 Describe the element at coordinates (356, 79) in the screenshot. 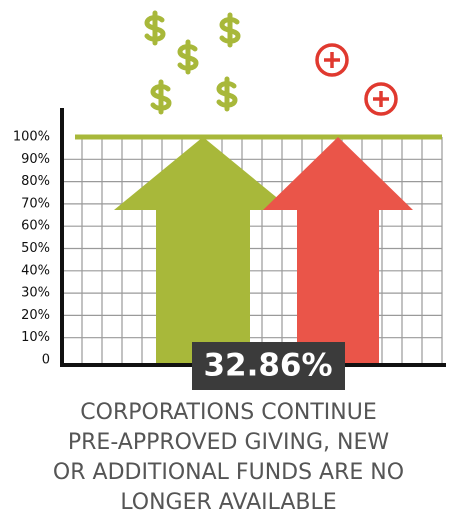

I see `plus-icons` at that location.